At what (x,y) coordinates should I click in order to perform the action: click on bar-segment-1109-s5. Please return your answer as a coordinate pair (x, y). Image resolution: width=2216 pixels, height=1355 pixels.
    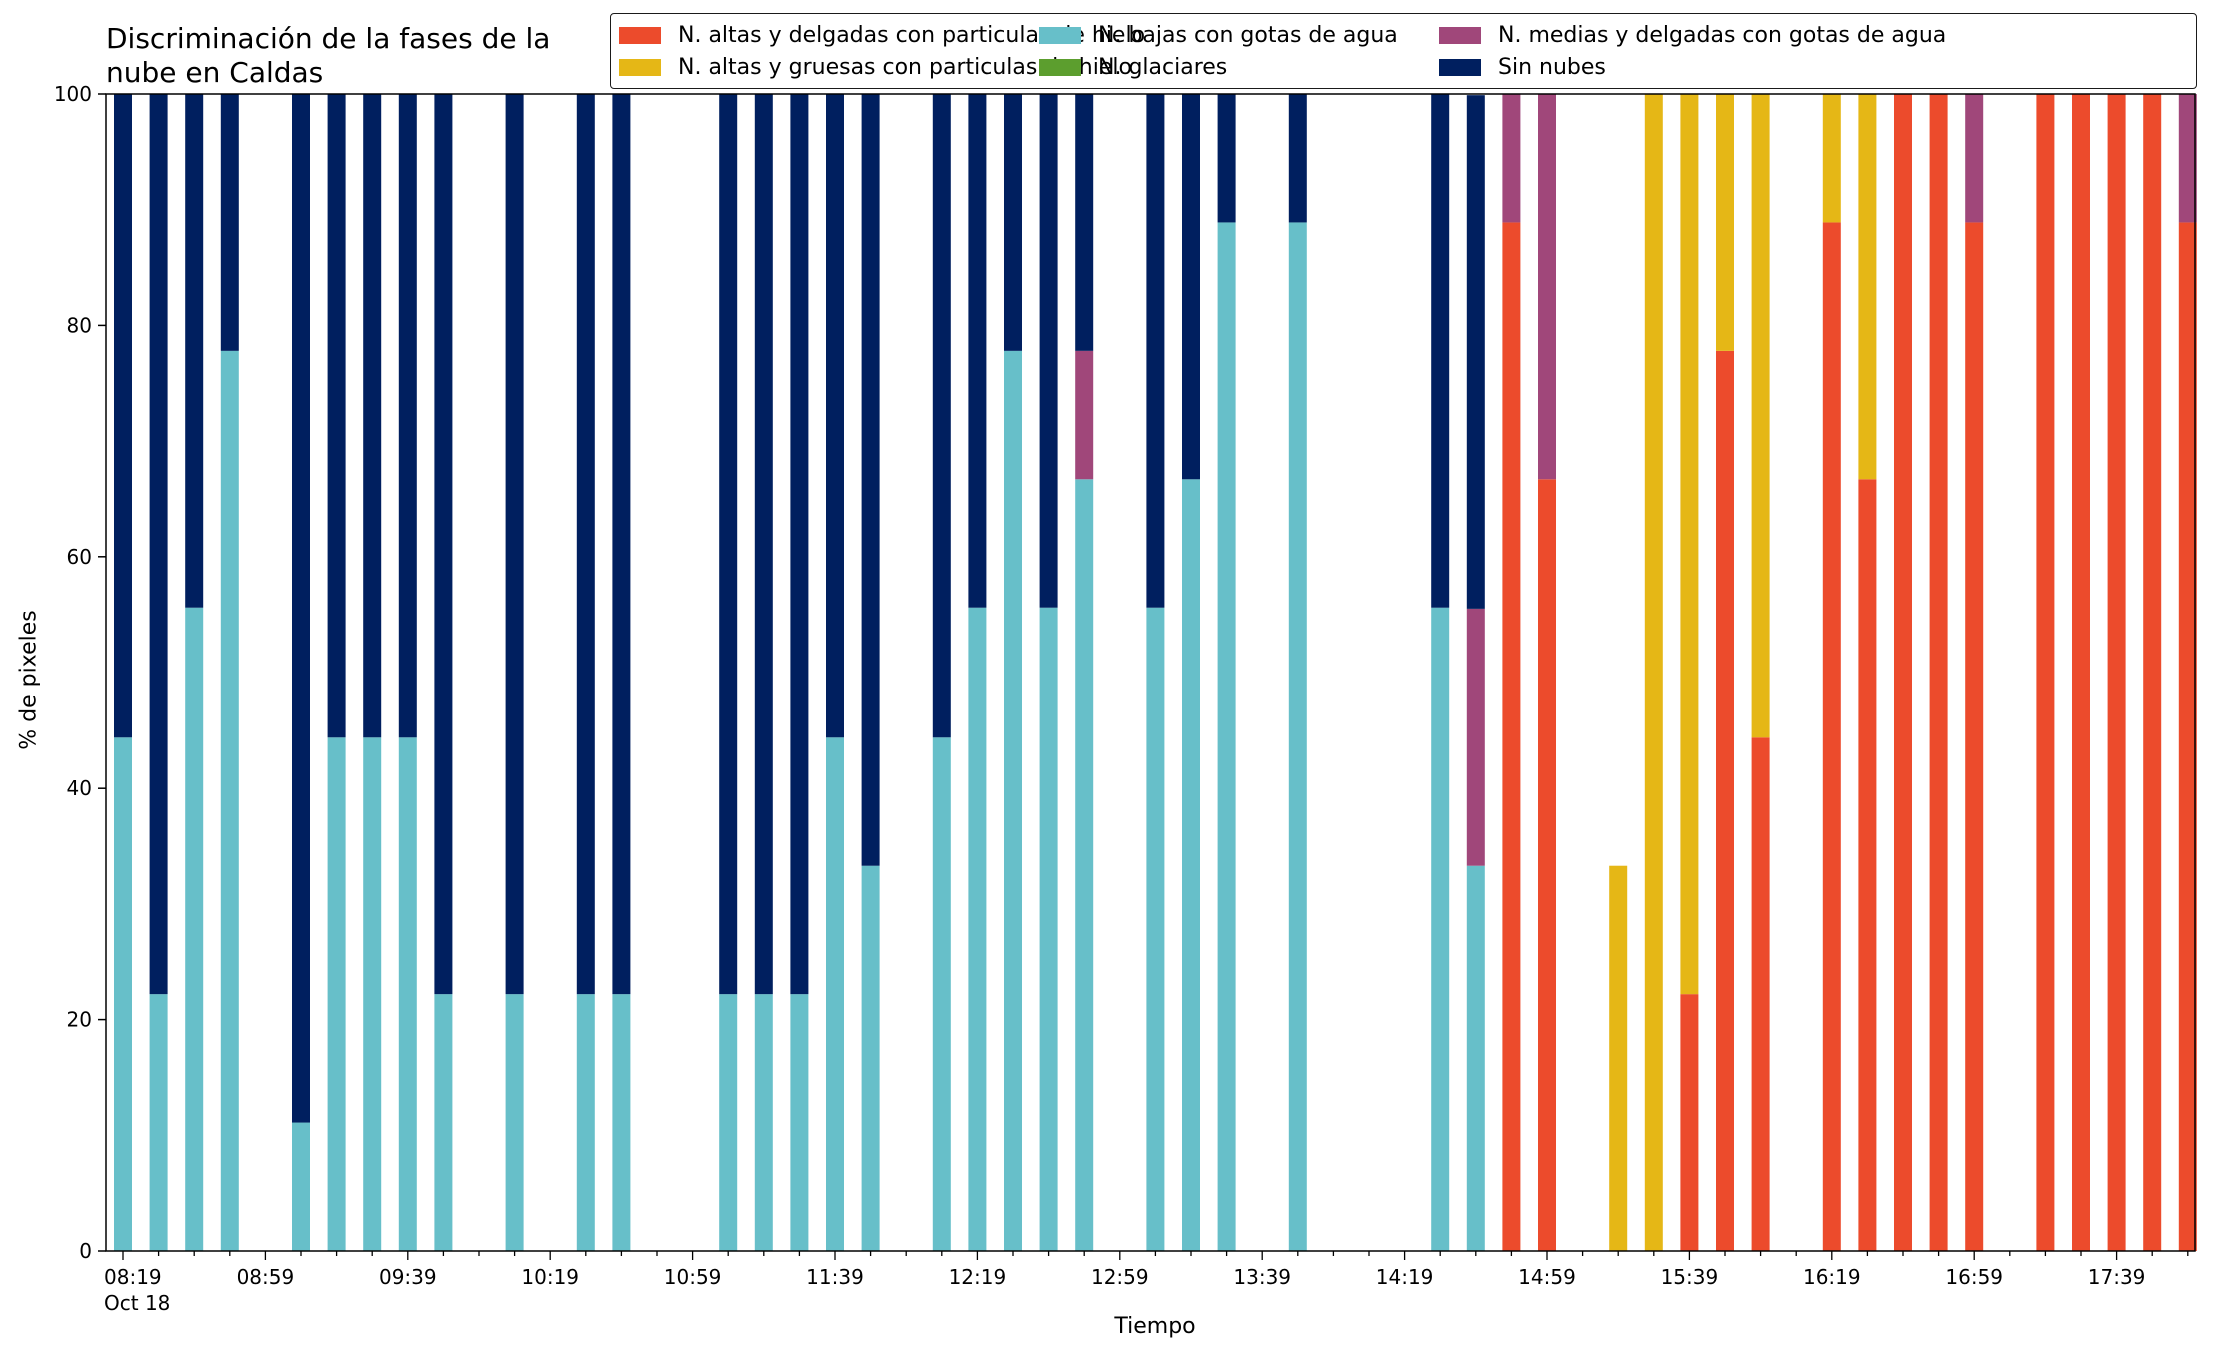
    Looking at the image, I should click on (728, 544).